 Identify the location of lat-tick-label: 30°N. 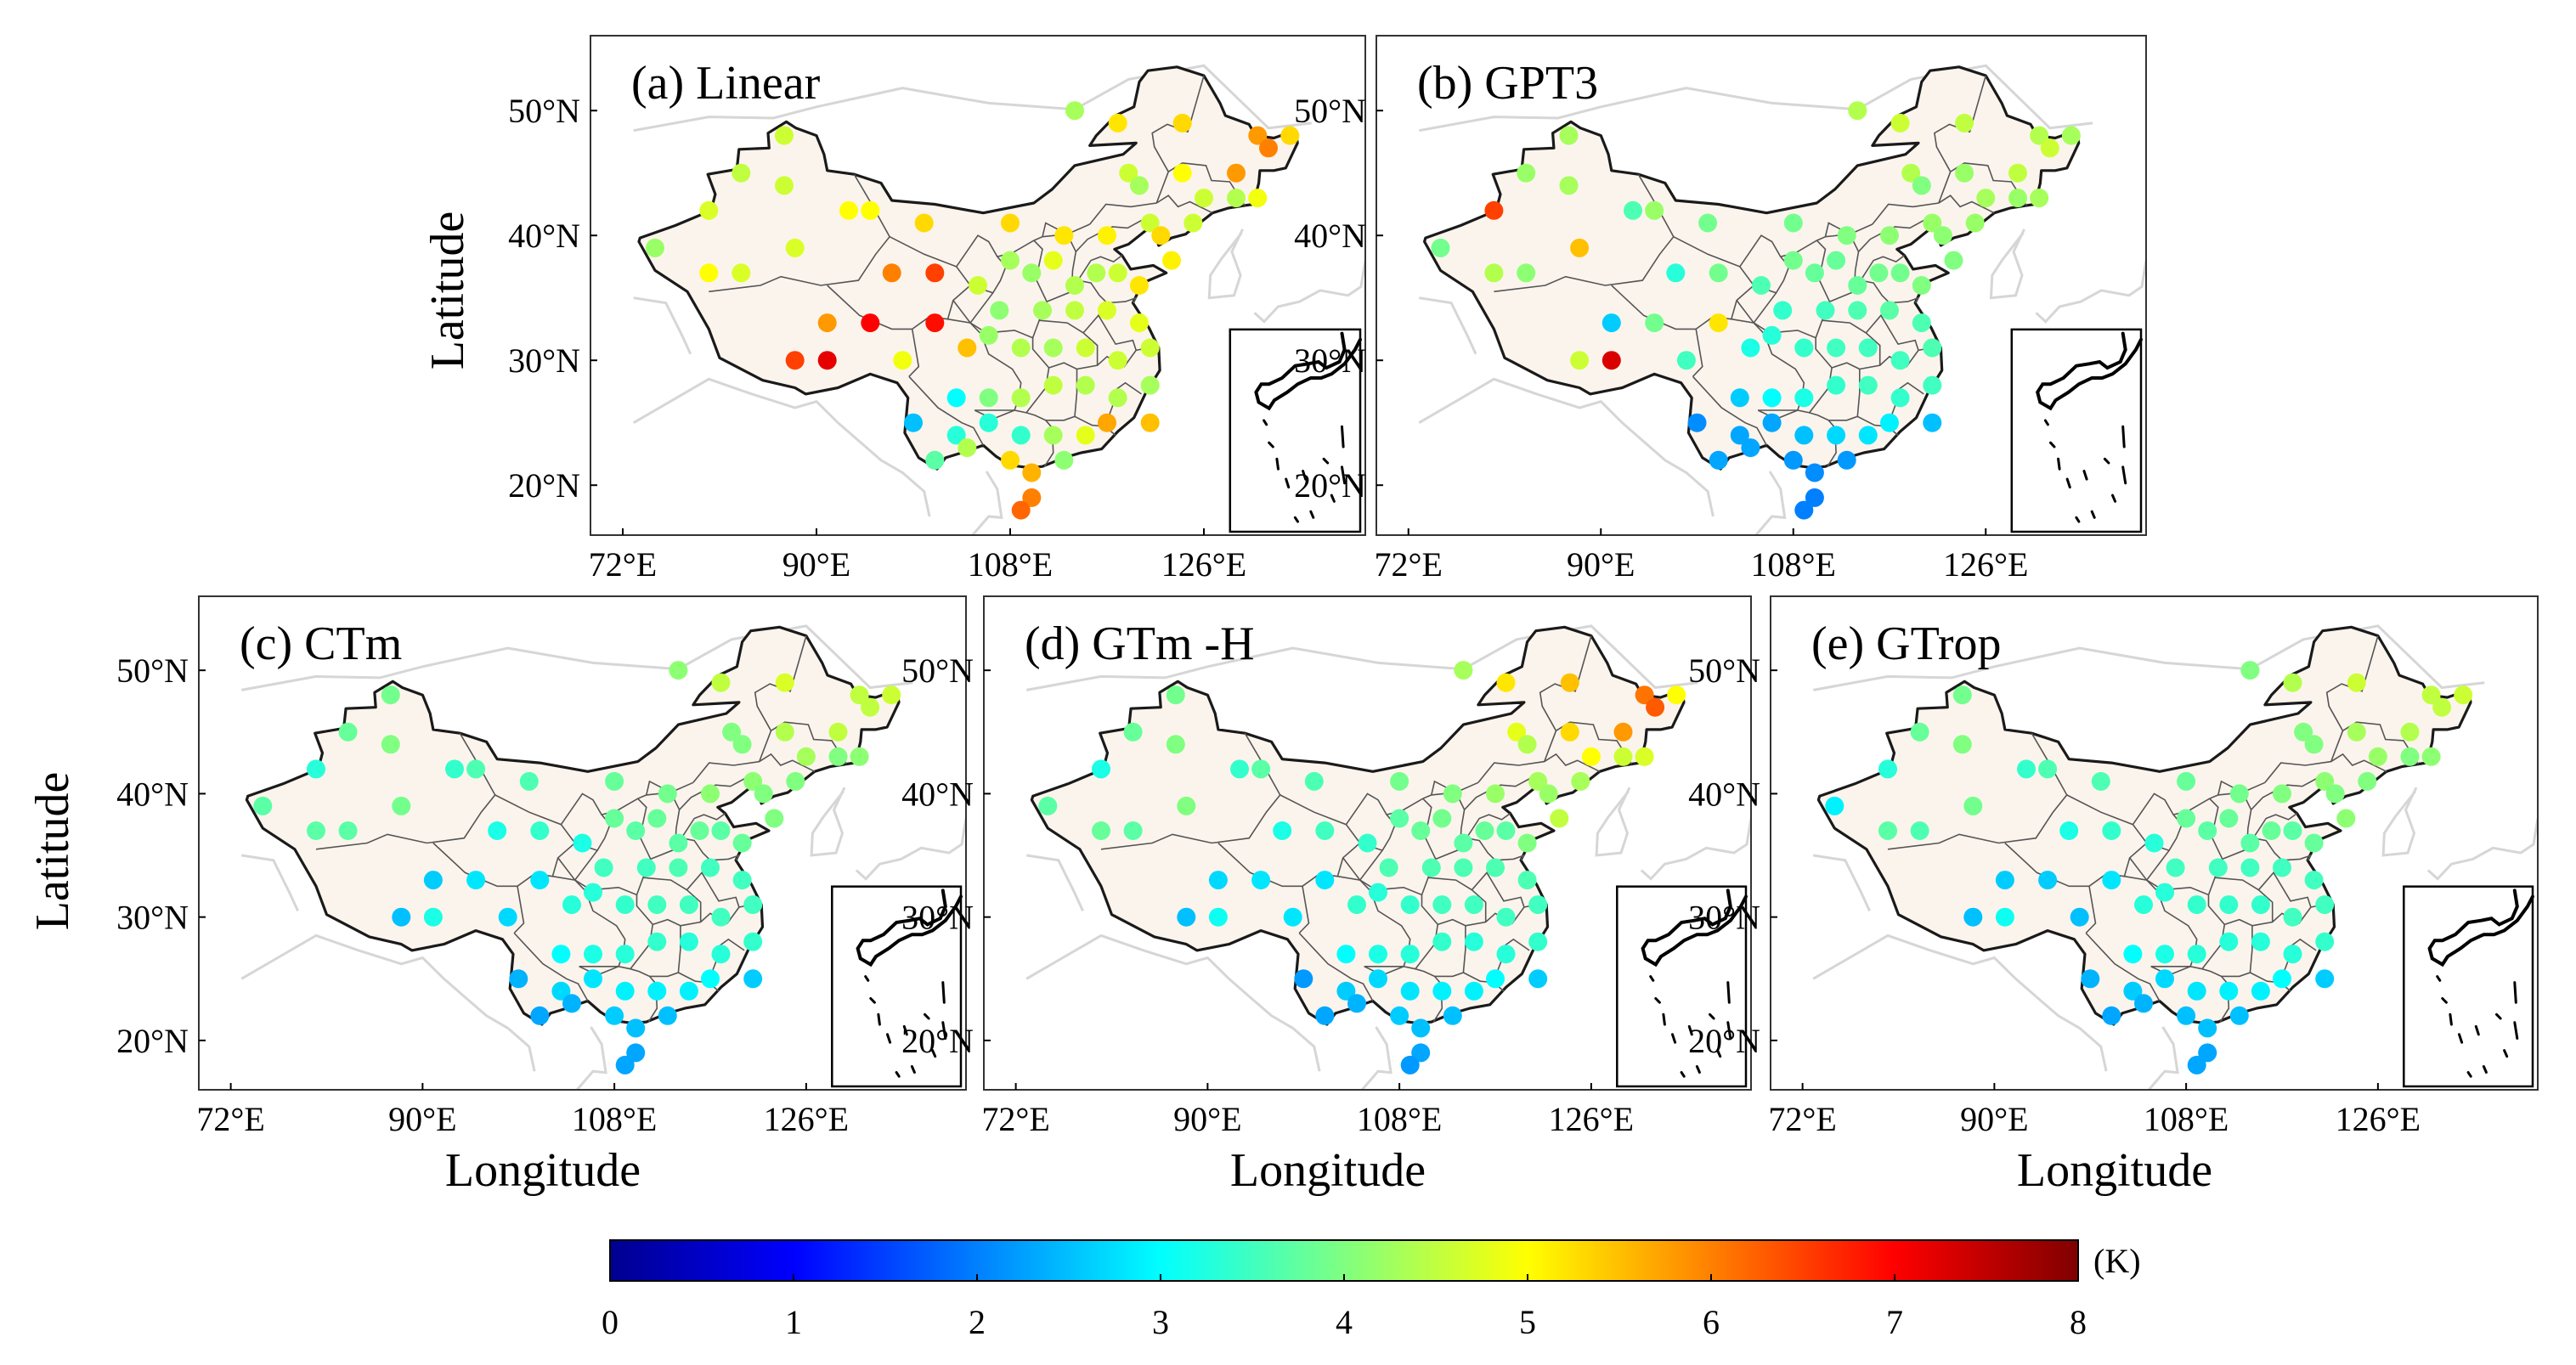
(544, 360).